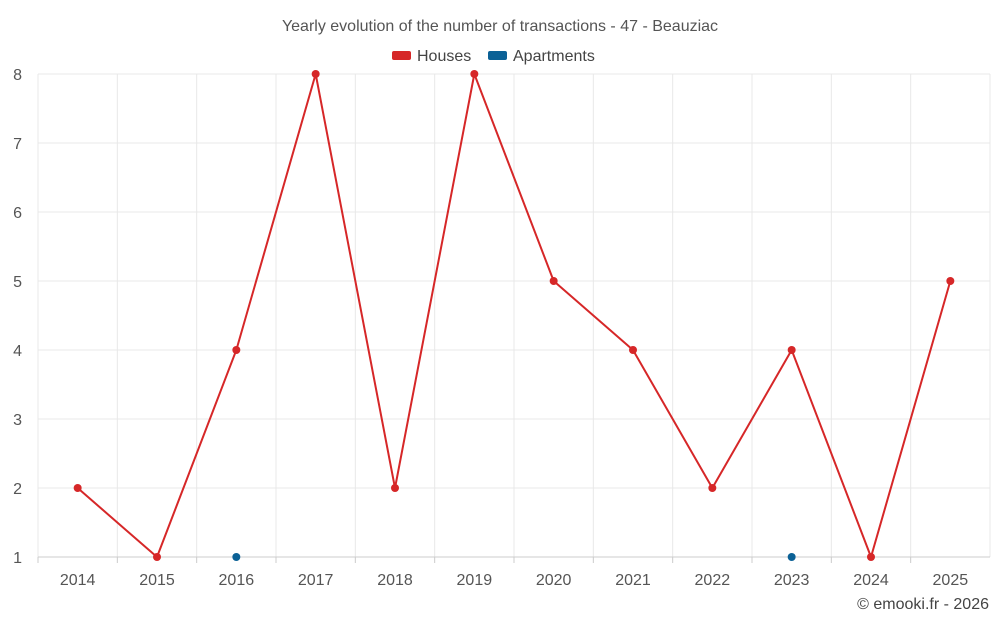 The height and width of the screenshot is (625, 1000). What do you see at coordinates (554, 56) in the screenshot?
I see `legend-label-apartments: Apartments` at bounding box center [554, 56].